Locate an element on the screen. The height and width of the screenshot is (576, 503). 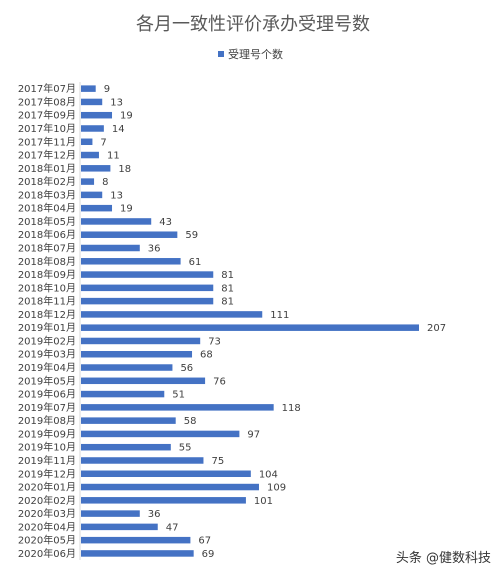
legend-label: 受理号个数 is located at coordinates (255, 54).